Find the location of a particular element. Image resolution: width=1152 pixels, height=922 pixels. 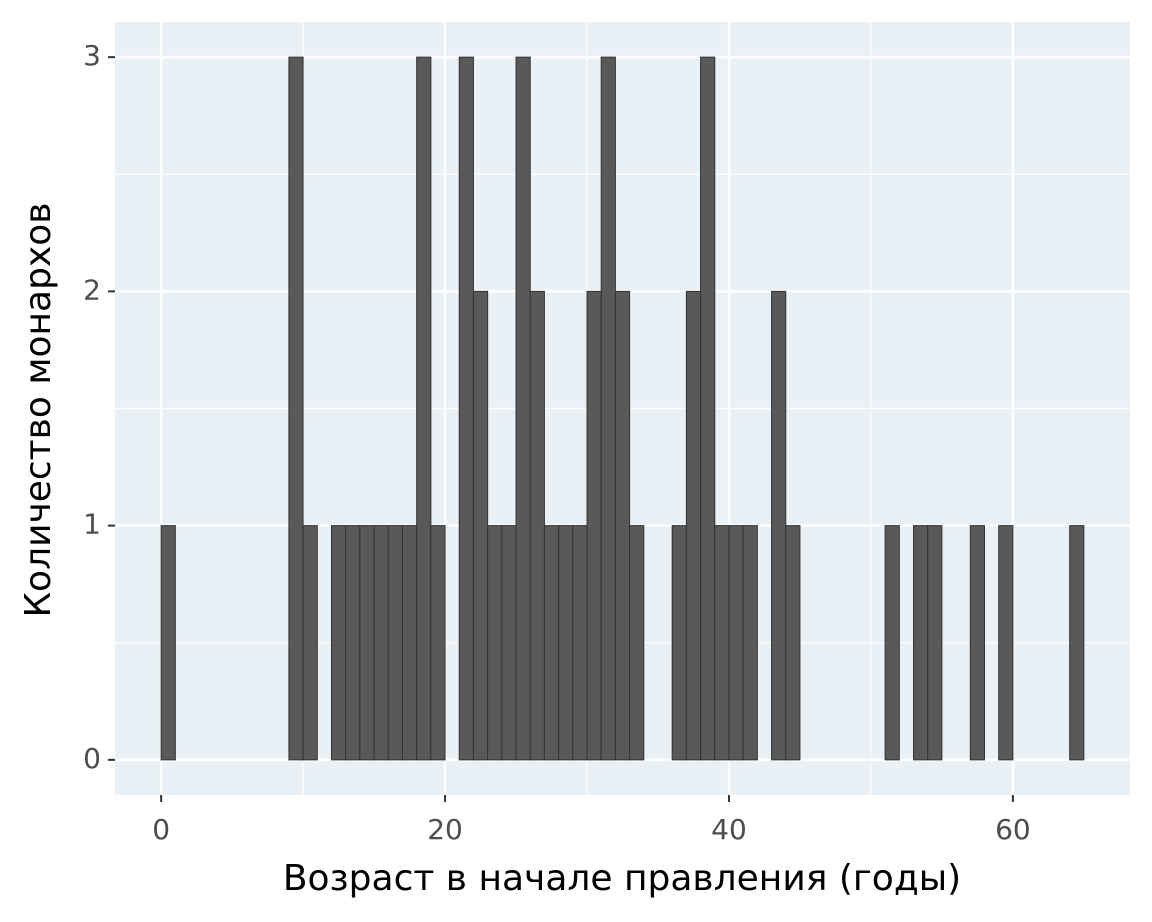

x-tick-label: 20 is located at coordinates (445, 829).